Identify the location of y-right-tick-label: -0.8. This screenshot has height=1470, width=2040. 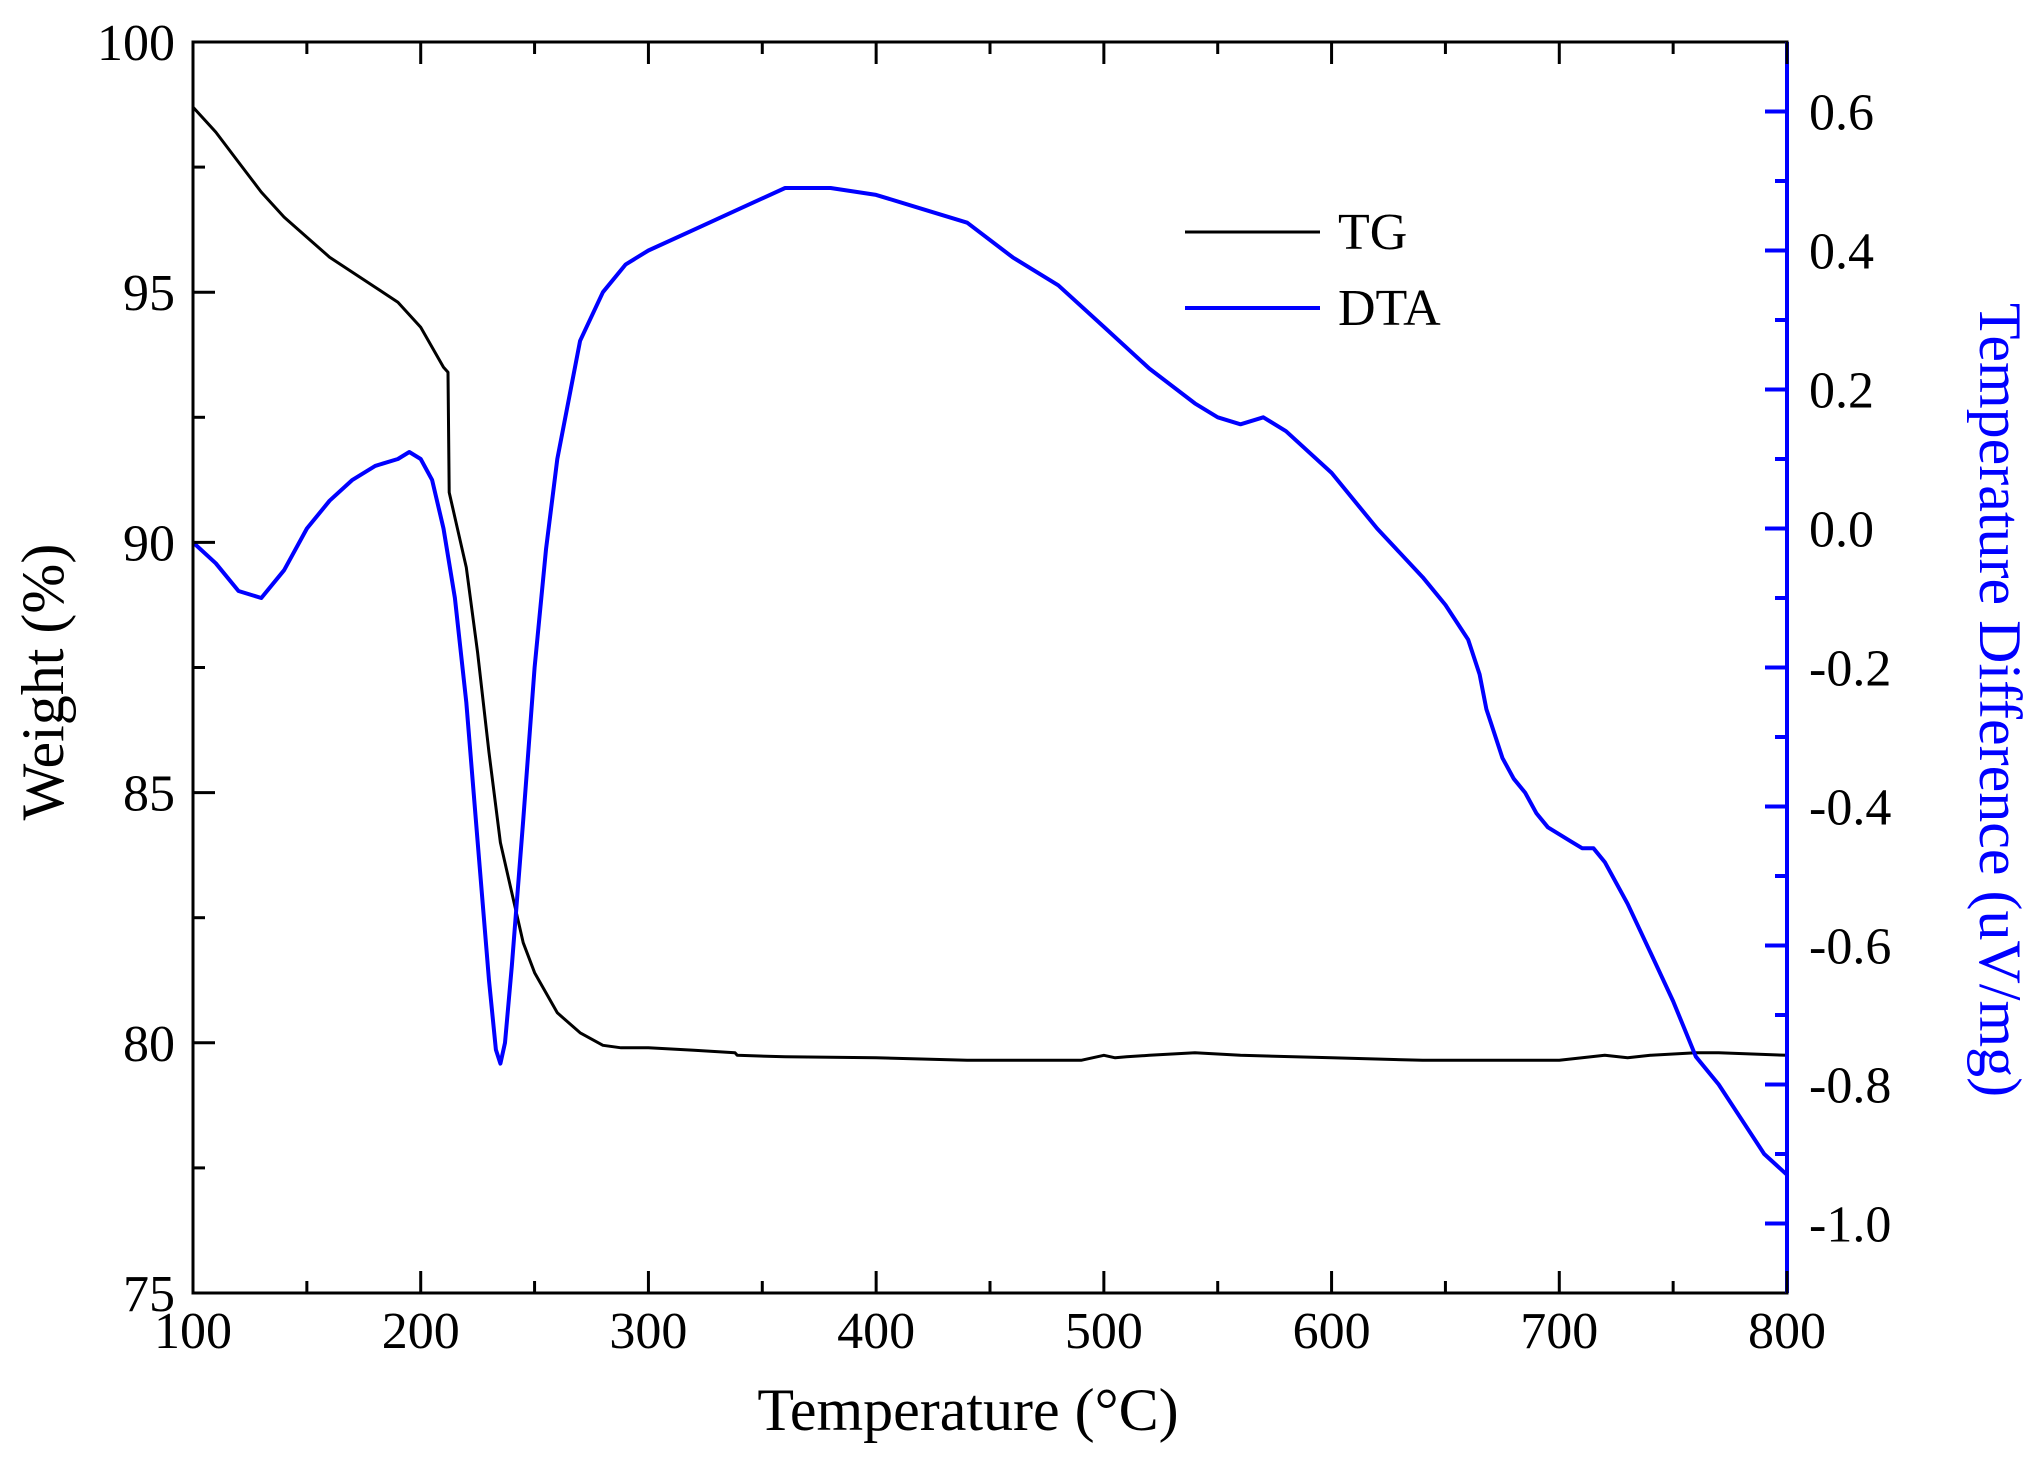
(1850, 1086).